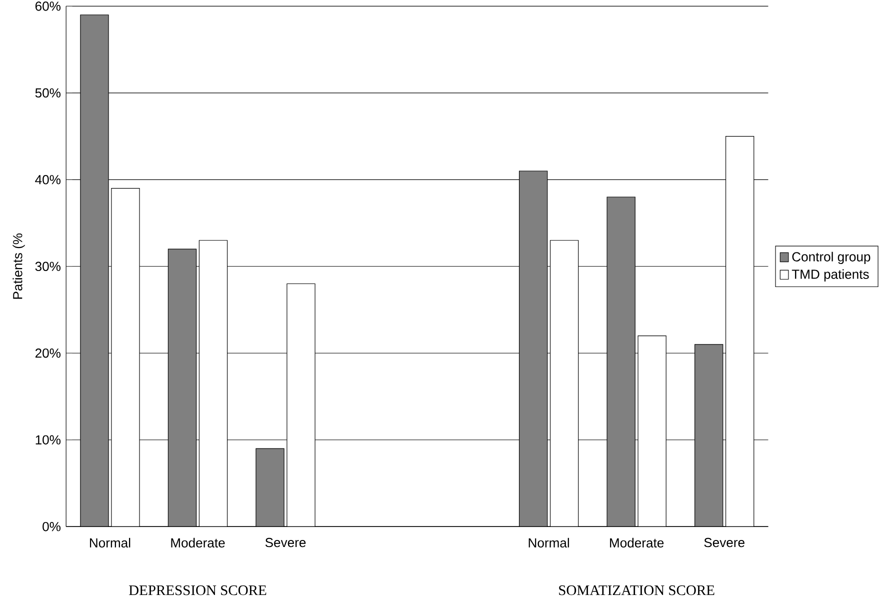  What do you see at coordinates (47, 353) in the screenshot?
I see `y-tick-label: 20%` at bounding box center [47, 353].